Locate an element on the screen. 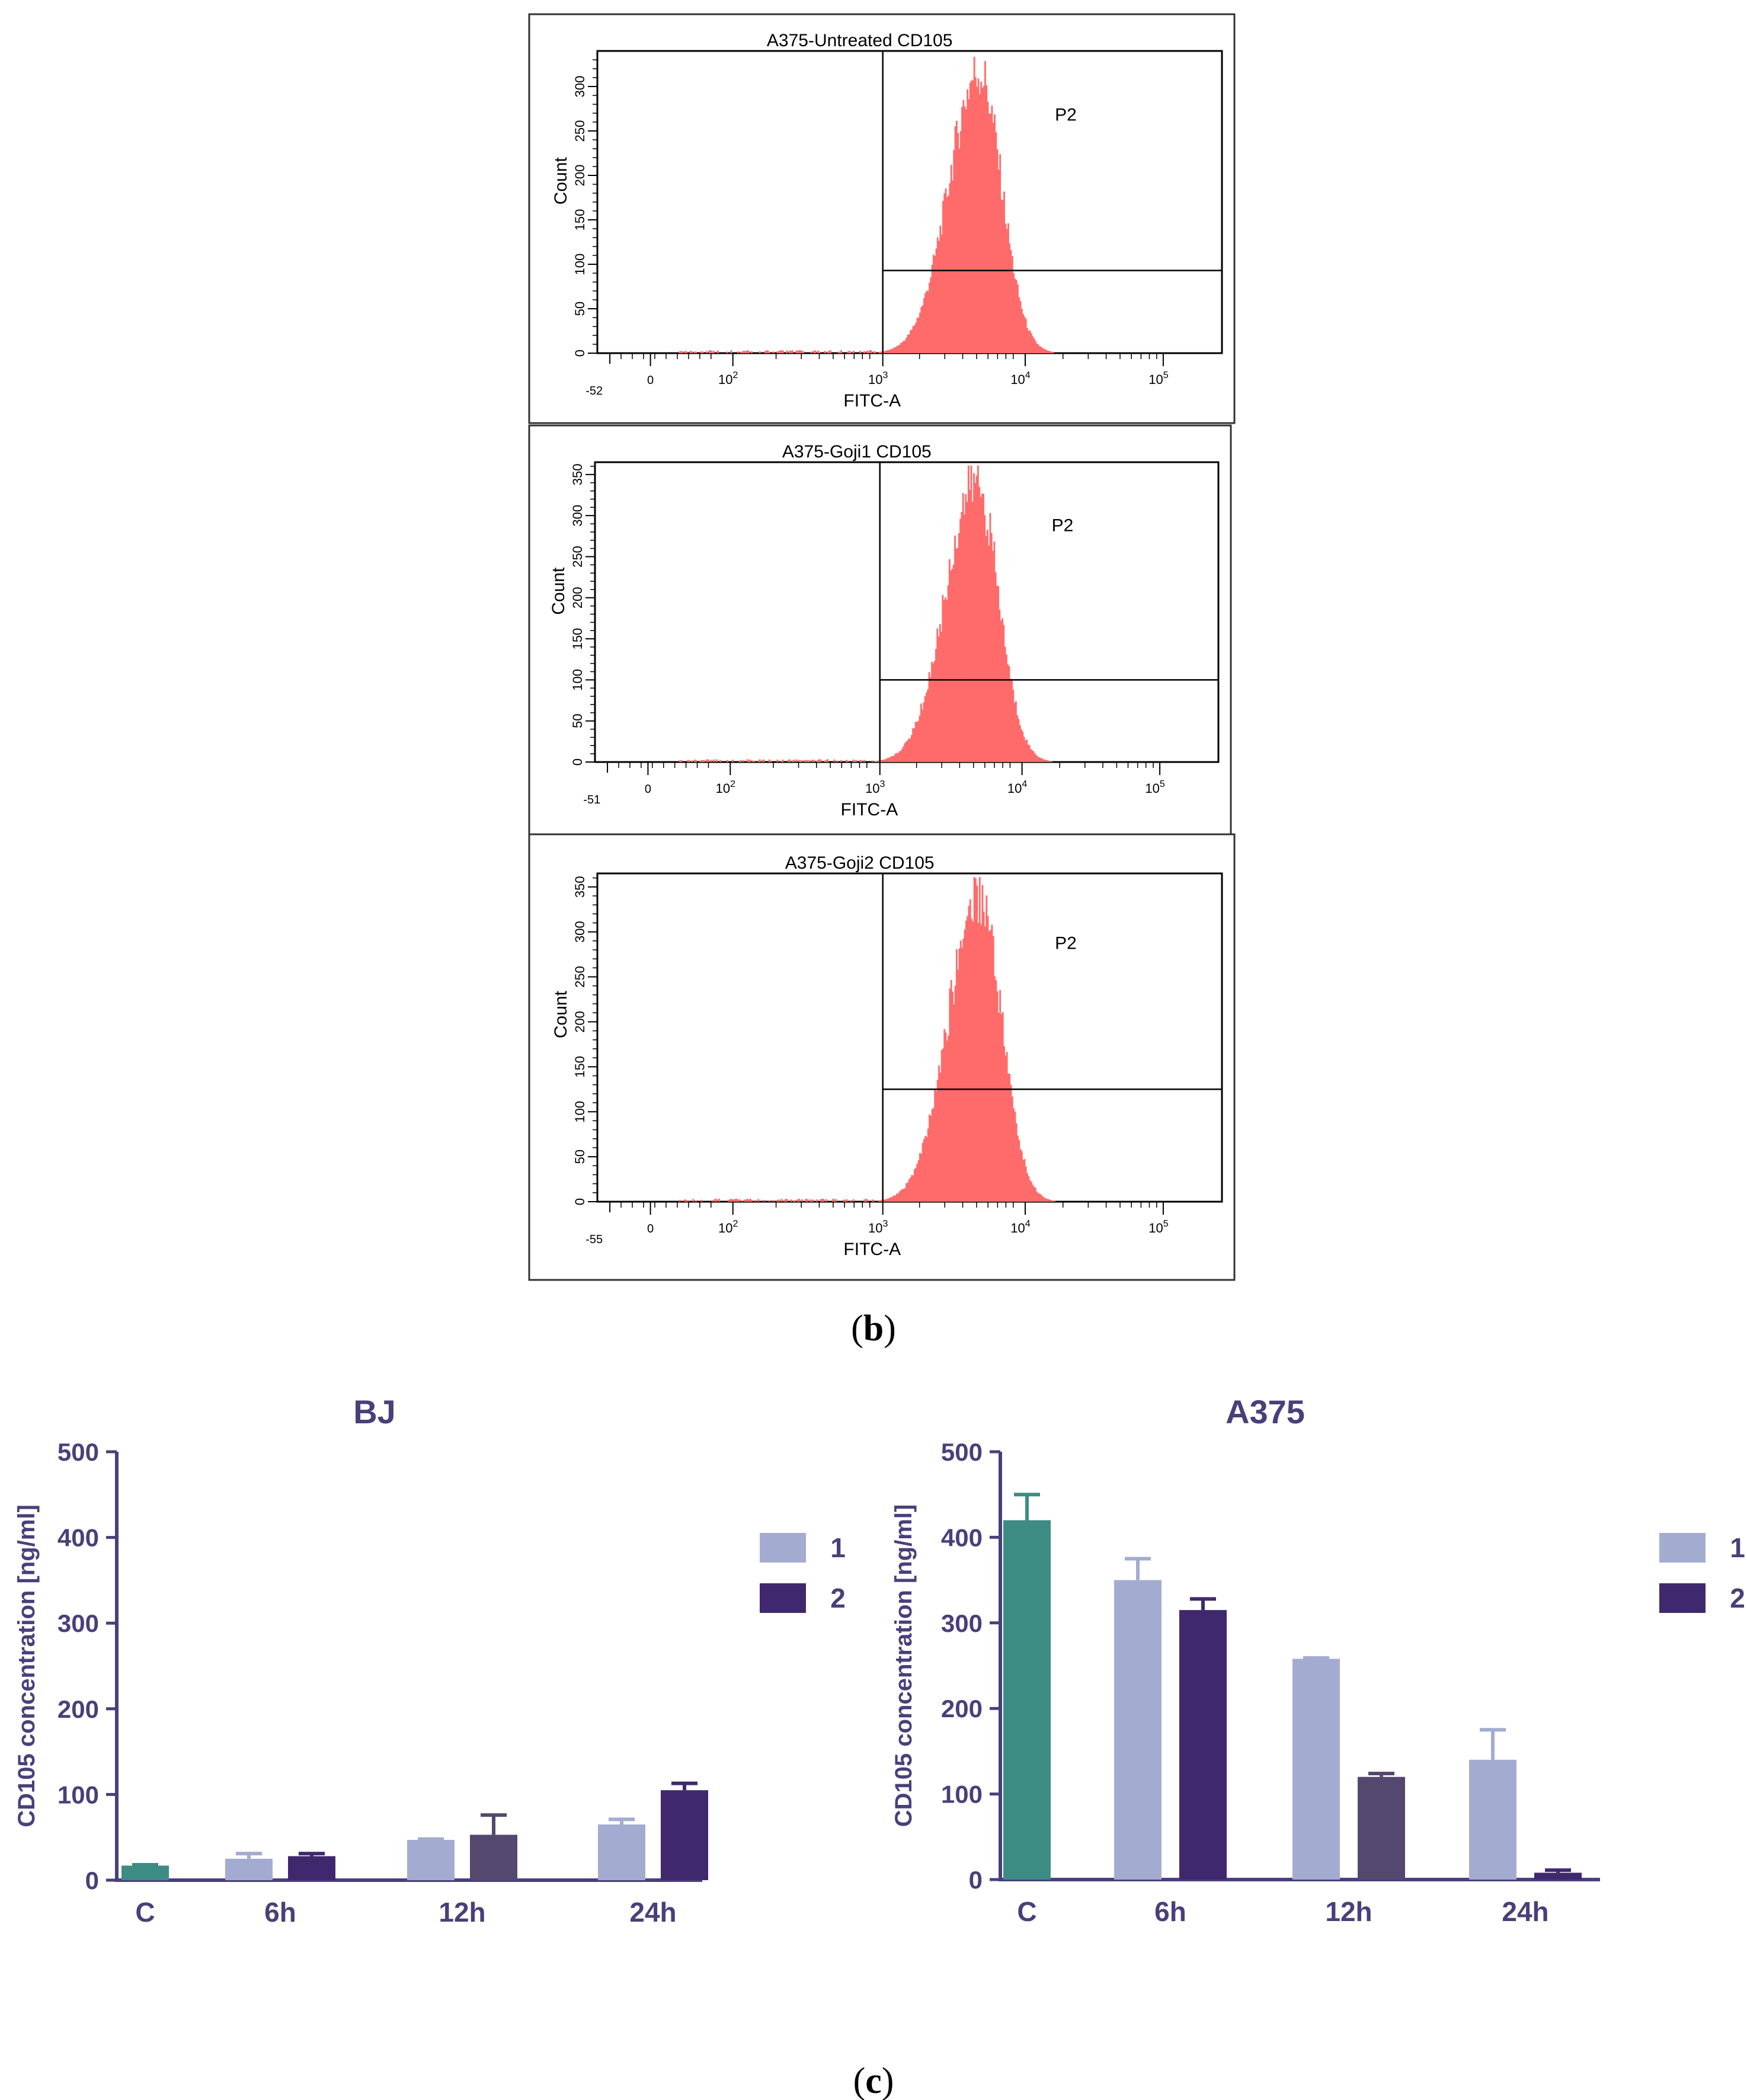  y-axis-label: CD105 concentration [ng/ml] is located at coordinates (27, 1665).